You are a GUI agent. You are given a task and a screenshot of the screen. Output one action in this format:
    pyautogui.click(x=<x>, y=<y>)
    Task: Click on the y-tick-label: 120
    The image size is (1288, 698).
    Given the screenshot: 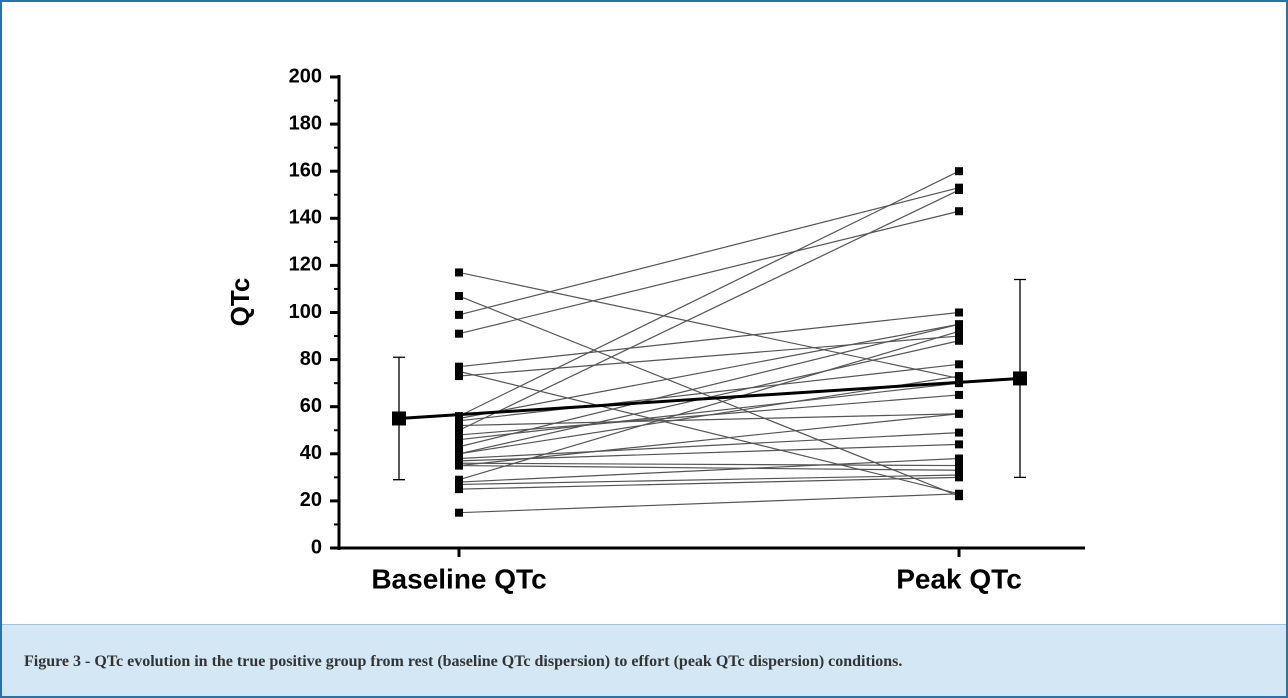 What is the action you would take?
    pyautogui.click(x=305, y=265)
    